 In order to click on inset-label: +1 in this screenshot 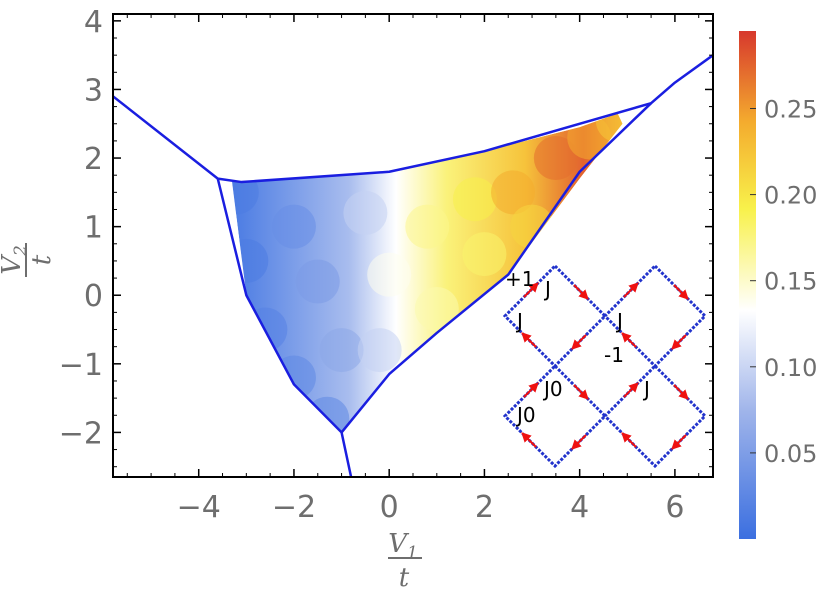, I will do `click(519, 279)`.